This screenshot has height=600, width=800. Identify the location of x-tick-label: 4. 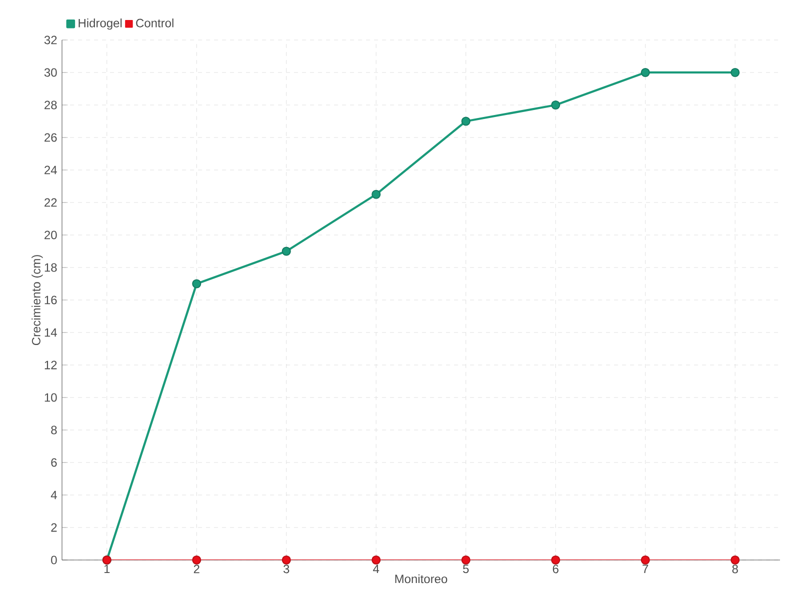
(376, 568).